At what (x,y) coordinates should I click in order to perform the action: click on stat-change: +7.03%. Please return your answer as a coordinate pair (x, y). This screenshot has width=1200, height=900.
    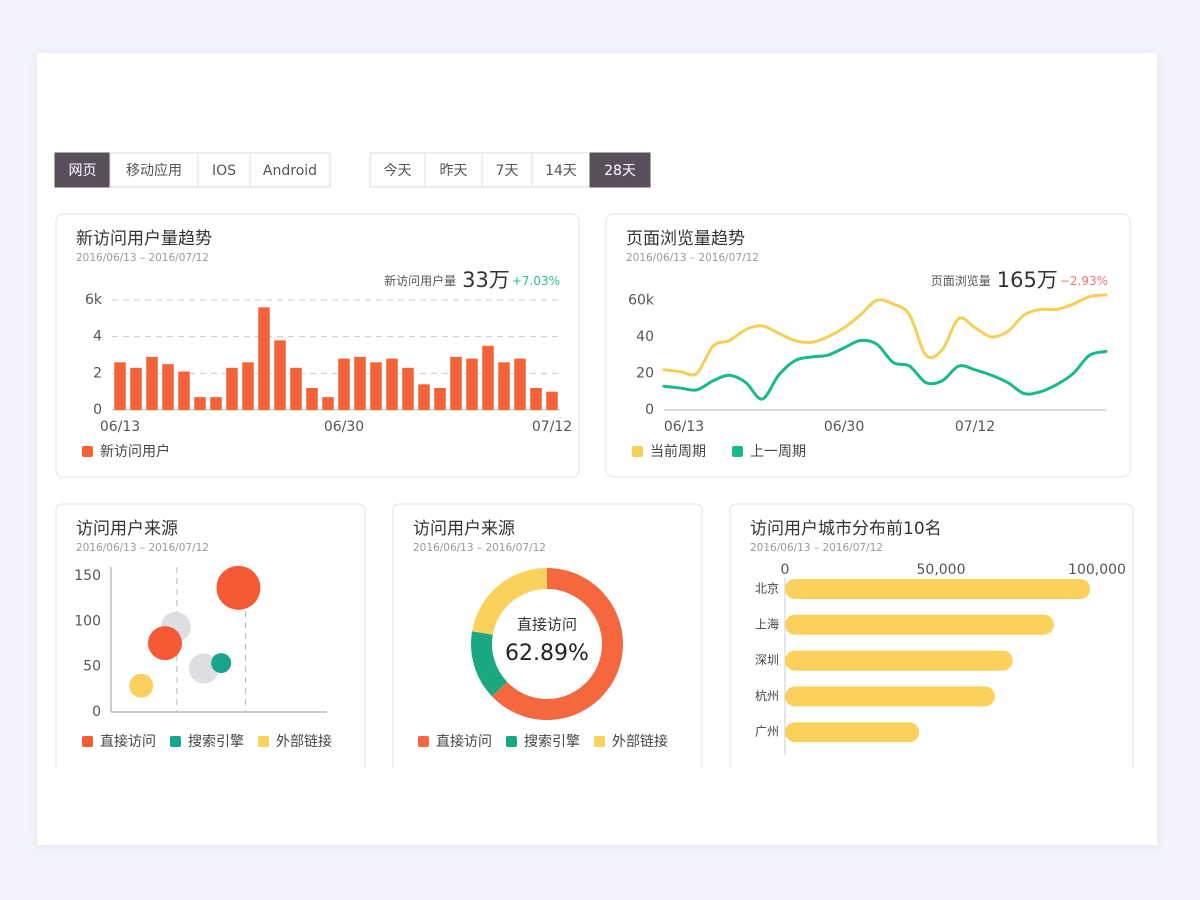
    Looking at the image, I should click on (536, 281).